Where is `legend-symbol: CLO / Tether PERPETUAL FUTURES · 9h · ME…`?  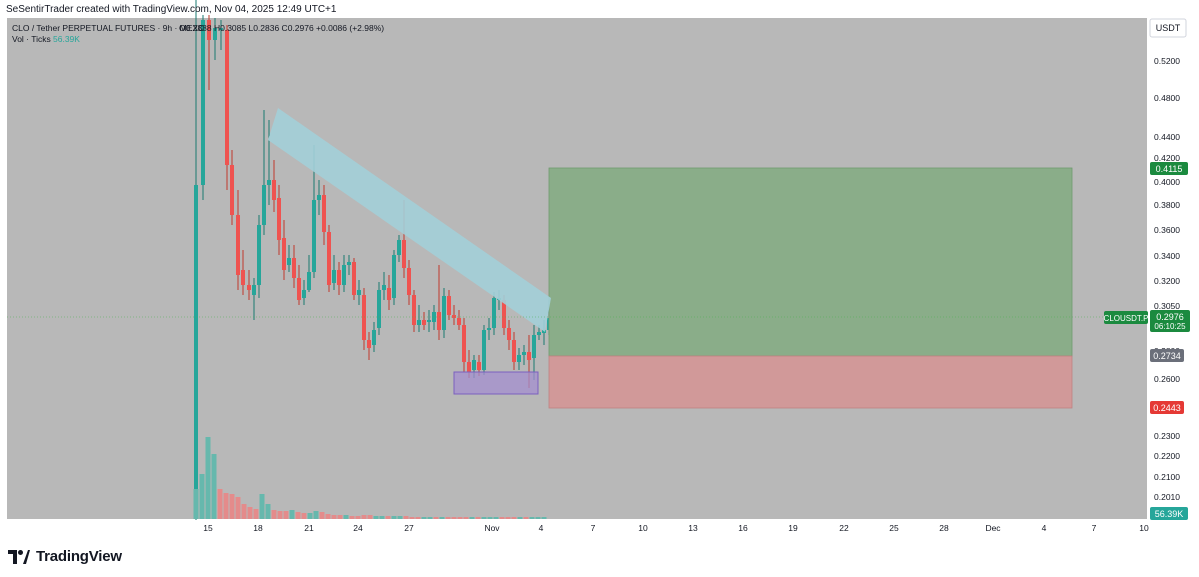
legend-symbol: CLO / Tether PERPETUAL FUTURES · 9h · ME… is located at coordinates (108, 28).